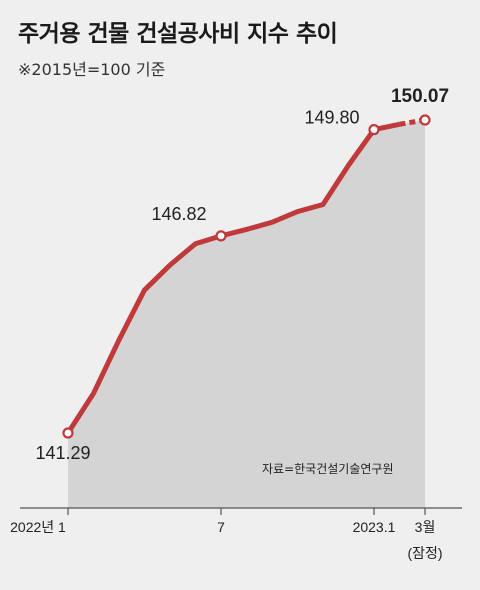  I want to click on chart-title: 주거용 건물 건설공사비 지수 추이, so click(178, 34).